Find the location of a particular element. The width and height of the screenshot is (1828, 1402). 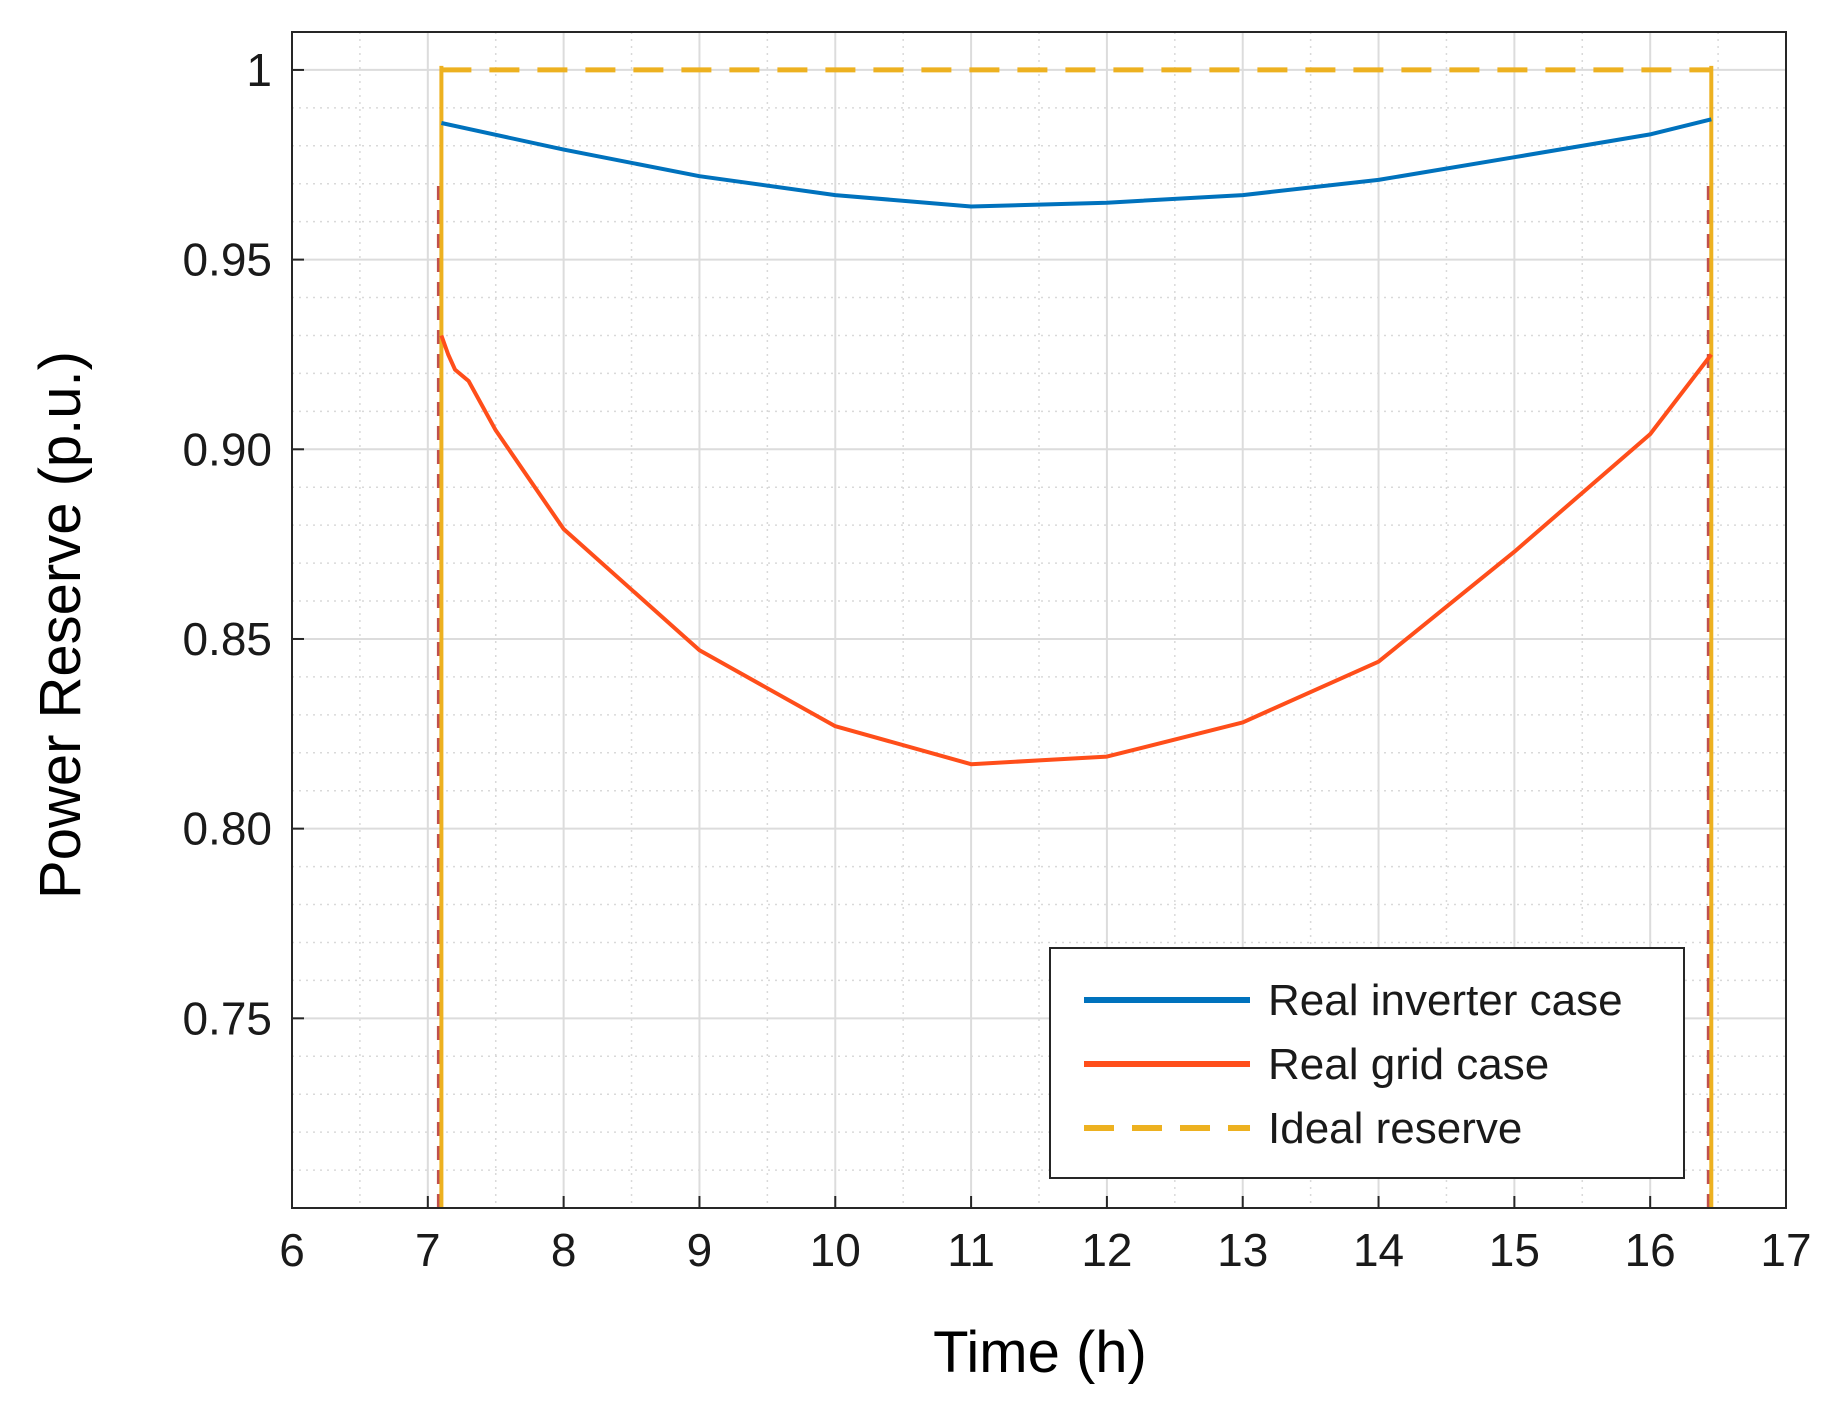

x-tick-label: 14 is located at coordinates (1378, 1250).